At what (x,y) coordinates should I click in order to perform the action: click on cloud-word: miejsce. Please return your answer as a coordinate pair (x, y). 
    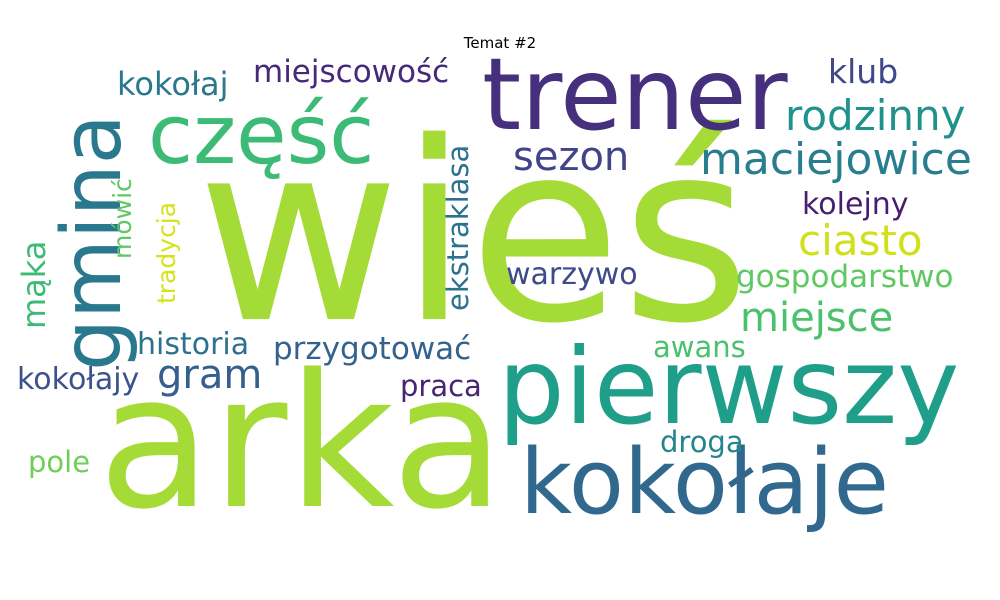
    Looking at the image, I should click on (817, 318).